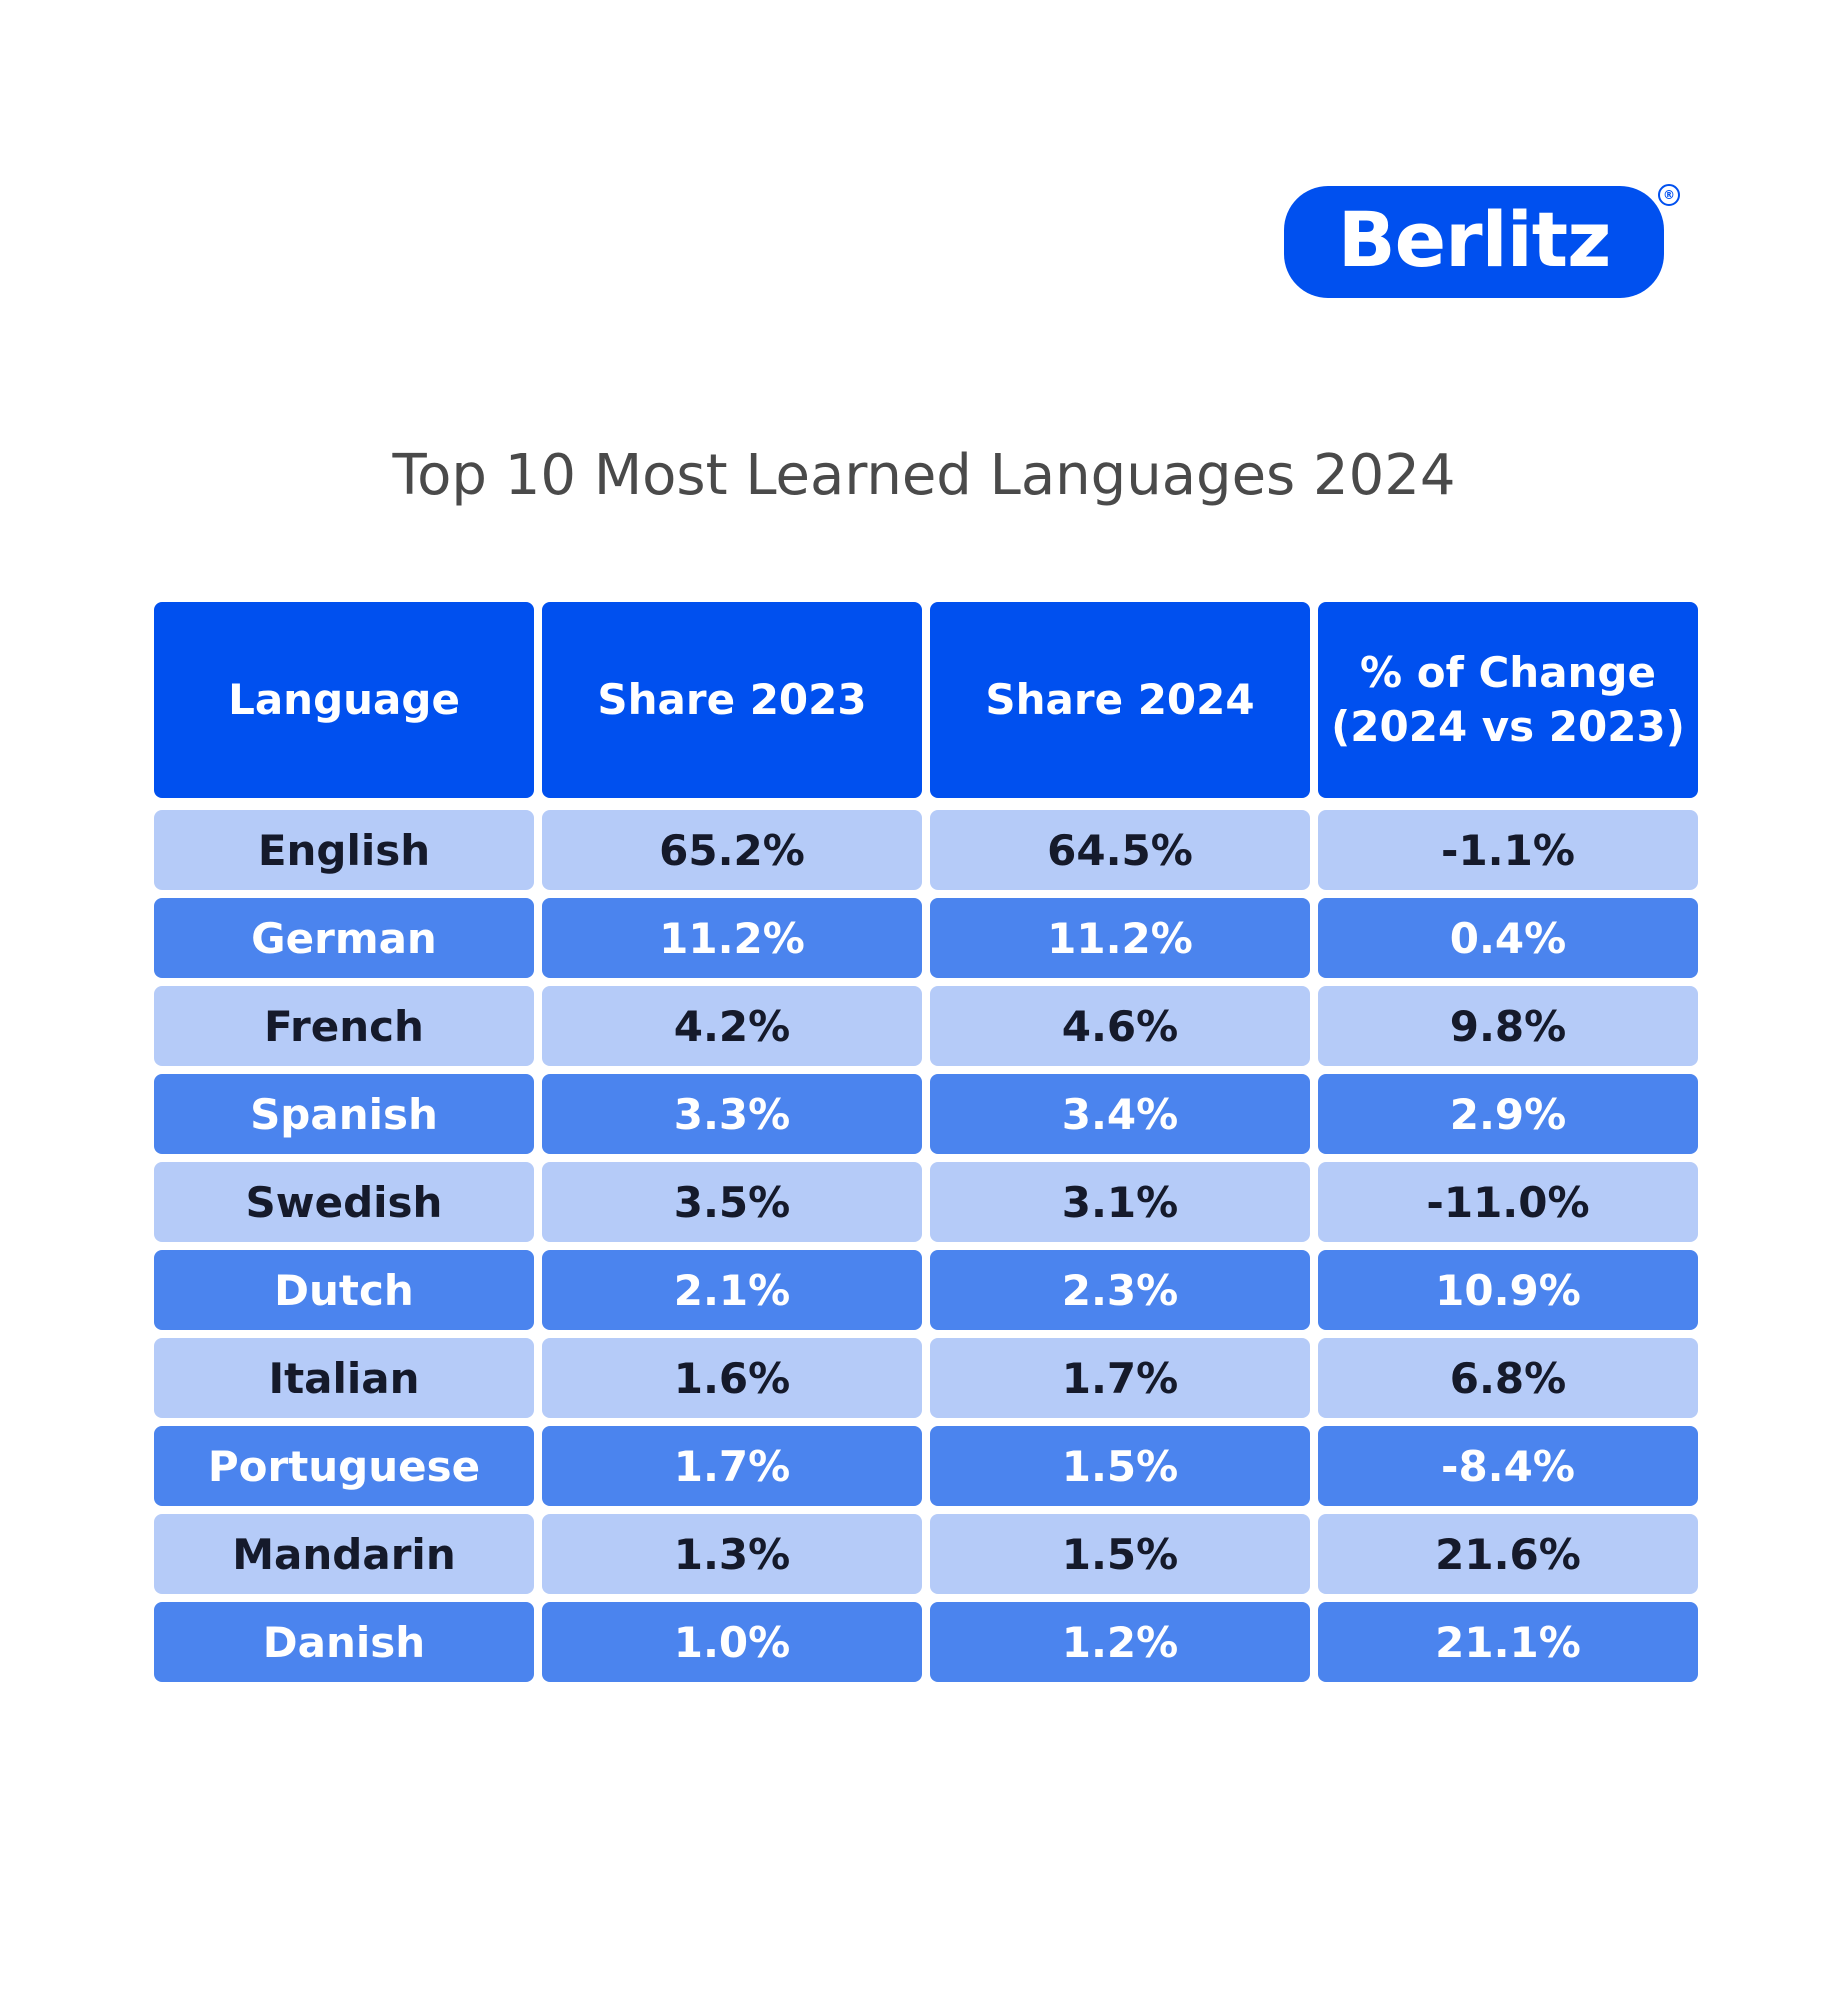 Image resolution: width=1848 pixels, height=2000 pixels. What do you see at coordinates (1120, 1114) in the screenshot?
I see `cell-share-2024: 3.4%` at bounding box center [1120, 1114].